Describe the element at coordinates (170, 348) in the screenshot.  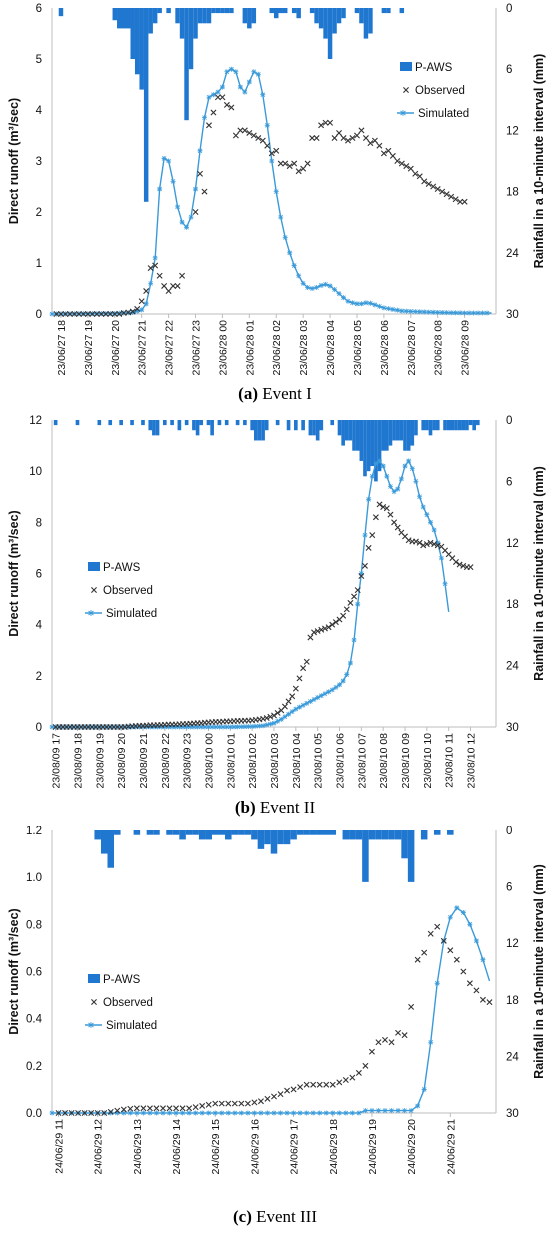
I see `x-tick-label: 23/06/27 22` at that location.